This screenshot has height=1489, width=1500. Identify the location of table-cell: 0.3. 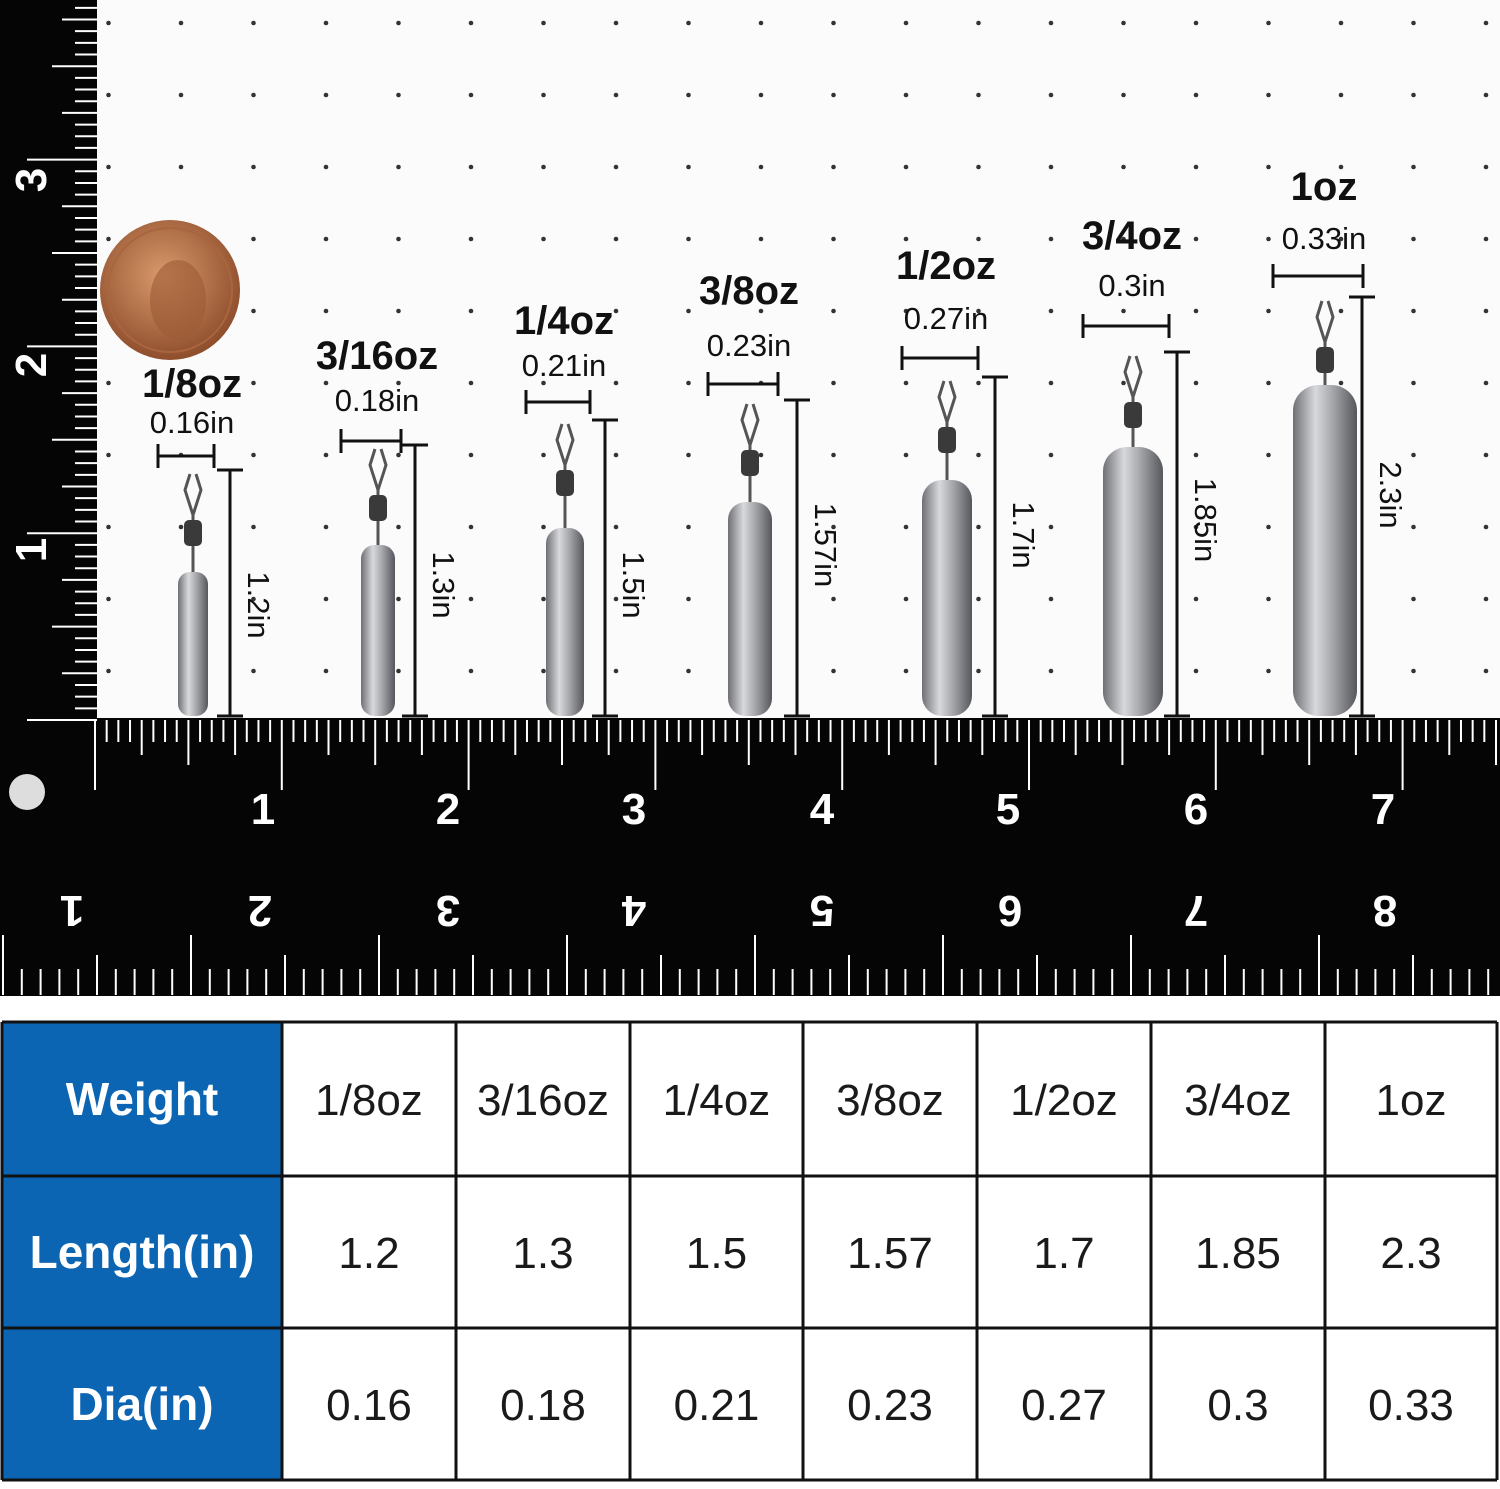
(1237, 1405).